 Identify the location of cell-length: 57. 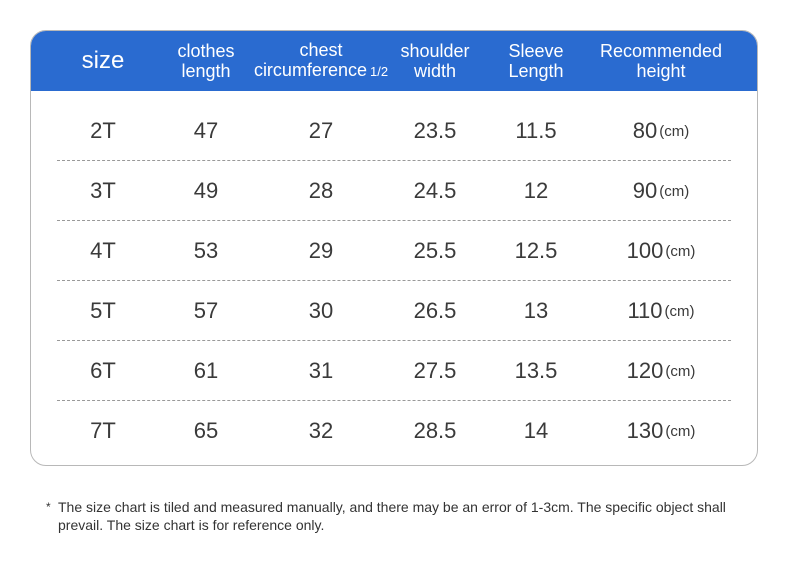
(206, 310).